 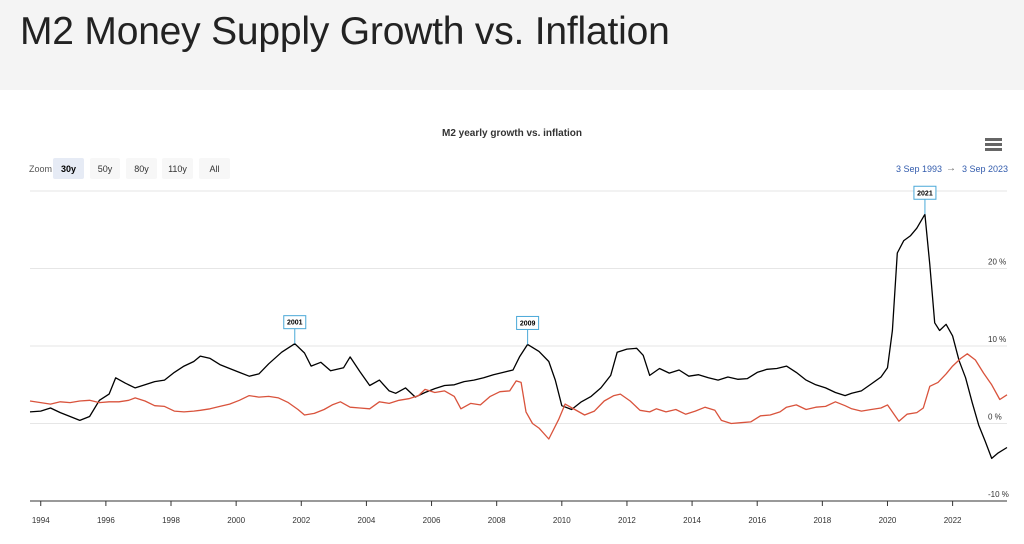 What do you see at coordinates (951, 168) in the screenshot?
I see `range-arrow: →` at bounding box center [951, 168].